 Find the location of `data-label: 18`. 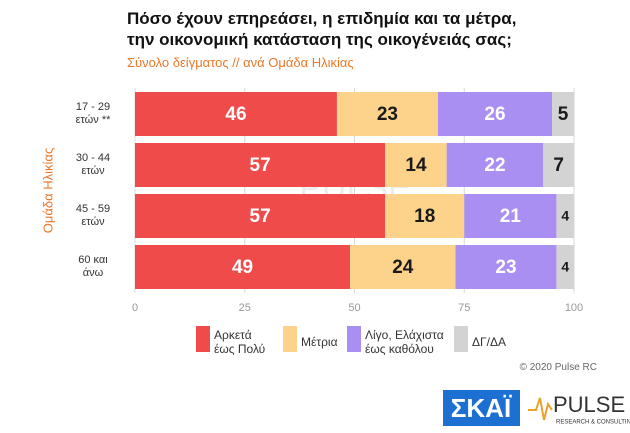

data-label: 18 is located at coordinates (424, 216).